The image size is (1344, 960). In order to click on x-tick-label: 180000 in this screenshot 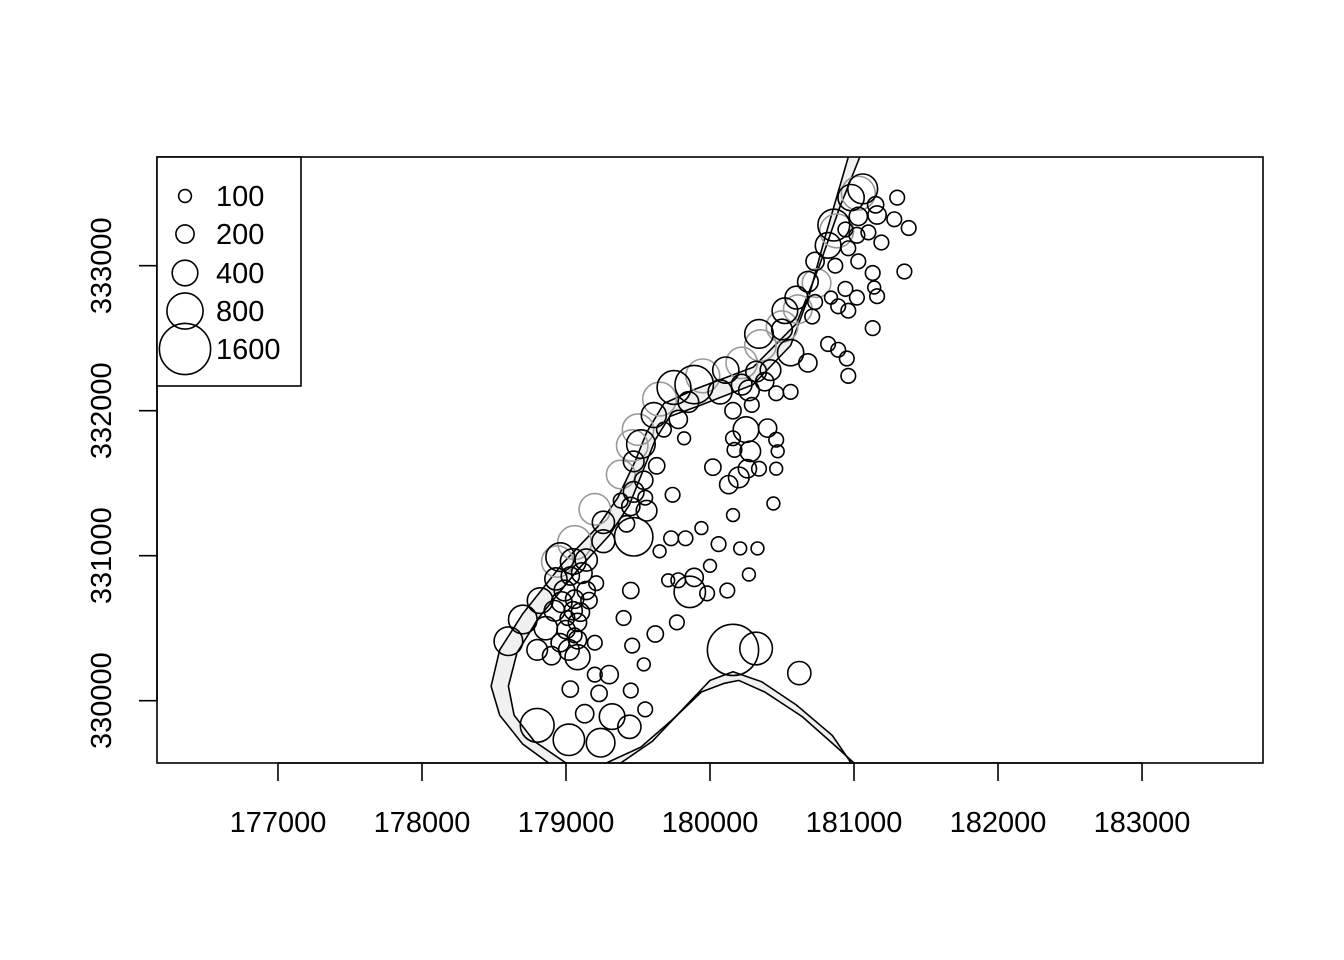, I will do `click(710, 823)`.